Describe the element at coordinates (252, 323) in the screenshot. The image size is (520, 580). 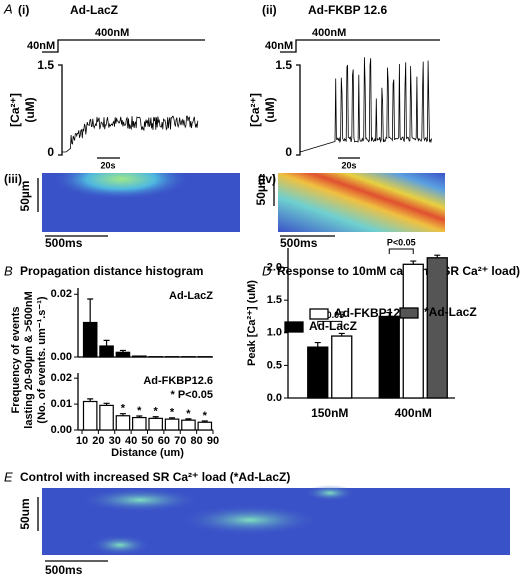
I see `y-label: Peak [Ca²⁺] (uM)` at that location.